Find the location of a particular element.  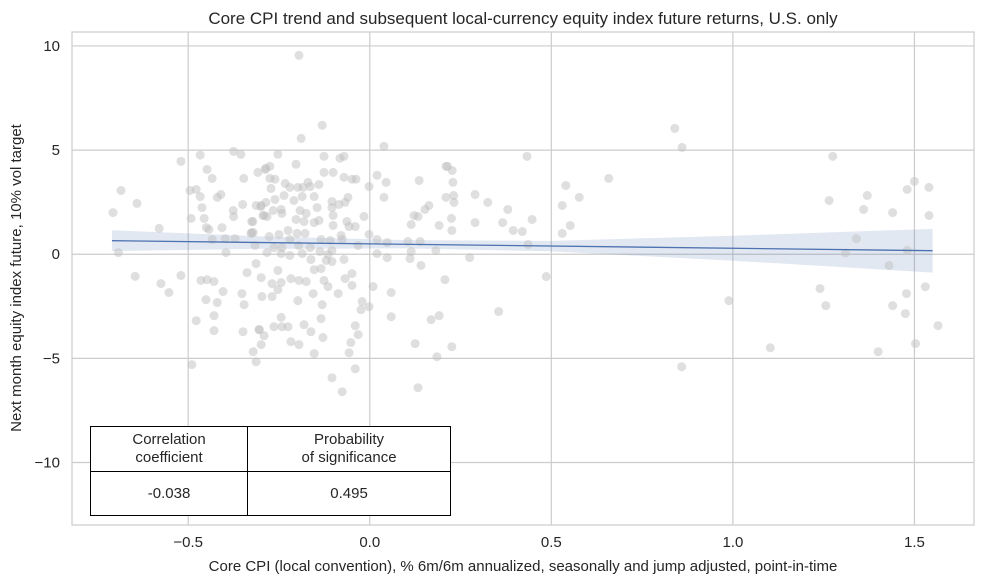

regression-line-path is located at coordinates (522, 246).